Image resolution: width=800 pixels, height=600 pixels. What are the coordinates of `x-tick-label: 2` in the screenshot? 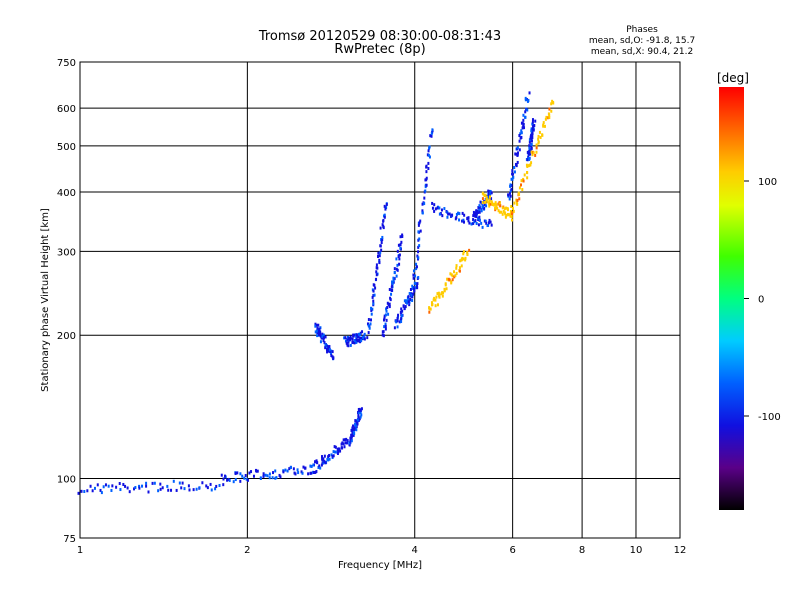 It's located at (247, 550).